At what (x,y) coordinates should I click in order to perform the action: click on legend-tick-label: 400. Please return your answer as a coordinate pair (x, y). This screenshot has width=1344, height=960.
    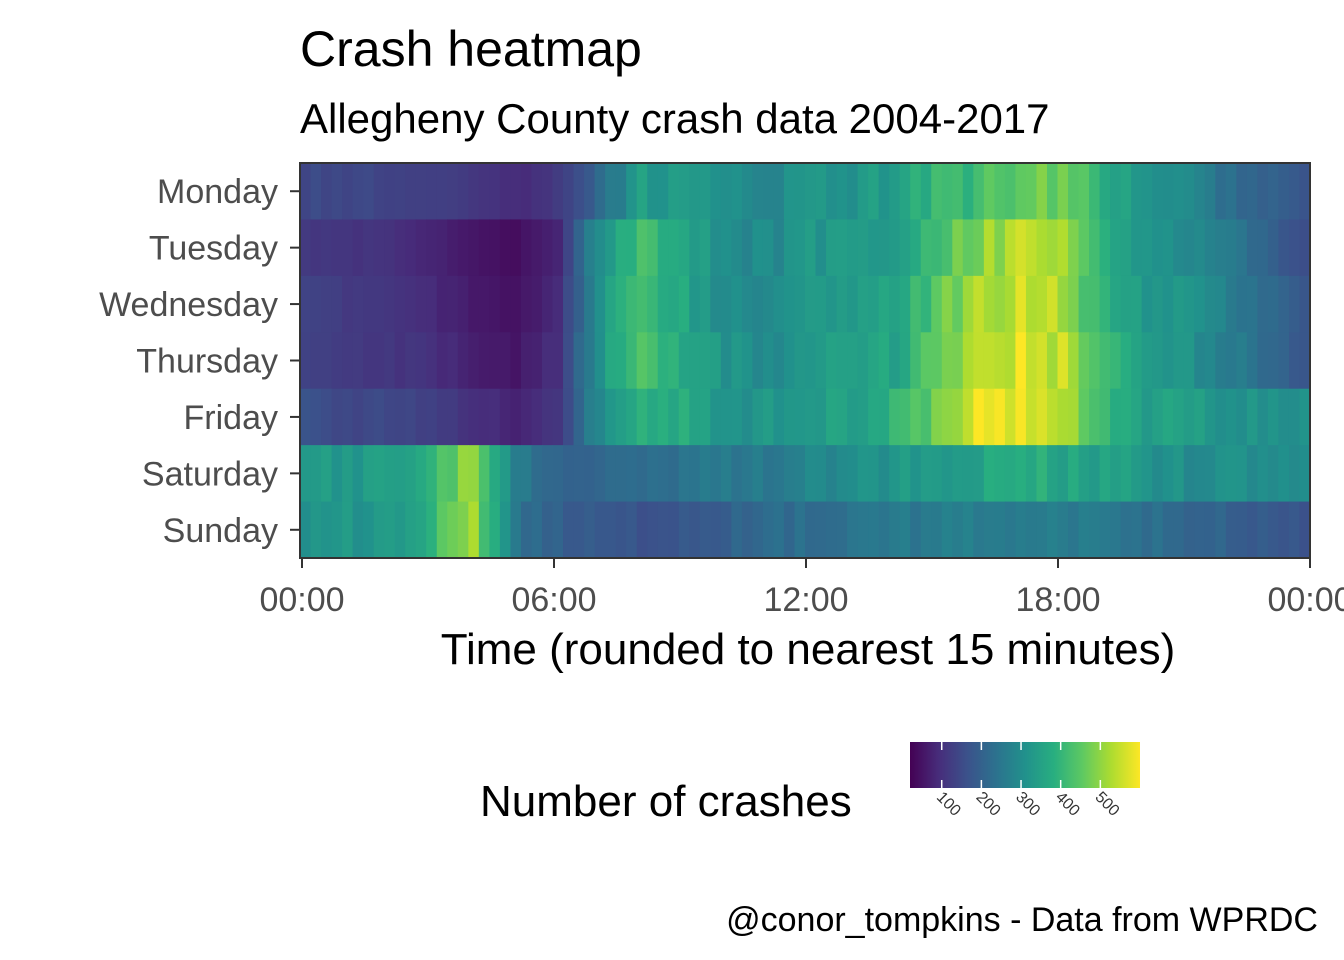
    Looking at the image, I should click on (1067, 804).